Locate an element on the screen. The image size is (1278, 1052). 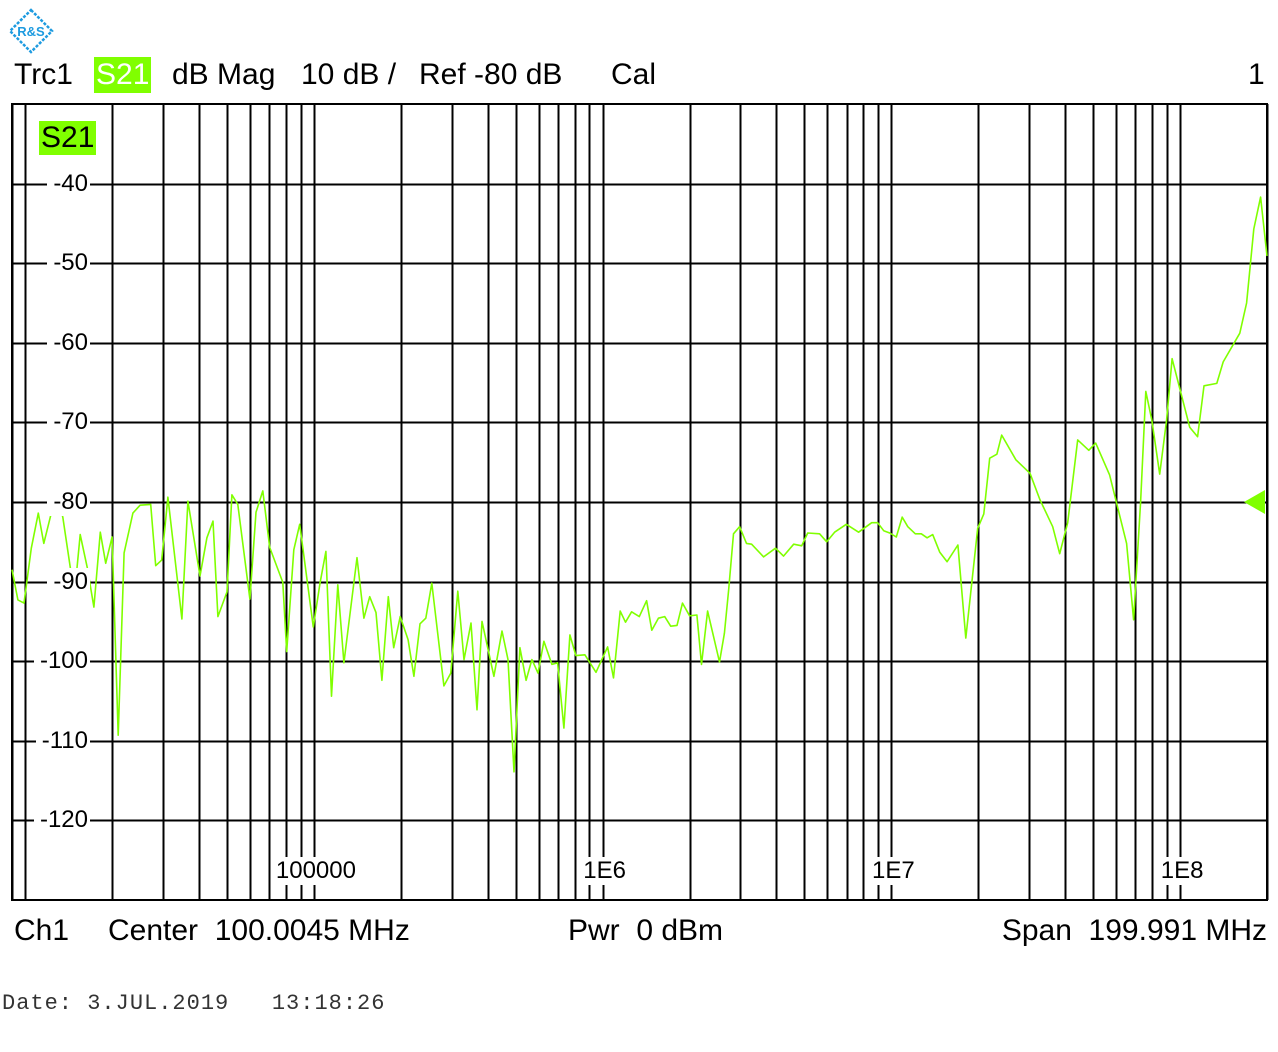
y-tick-label: -80 is located at coordinates (68, 502).